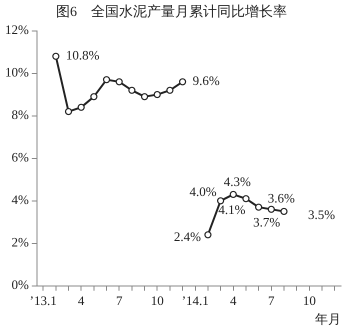  What do you see at coordinates (20, 242) in the screenshot?
I see `y-tick-label: 2%` at bounding box center [20, 242].